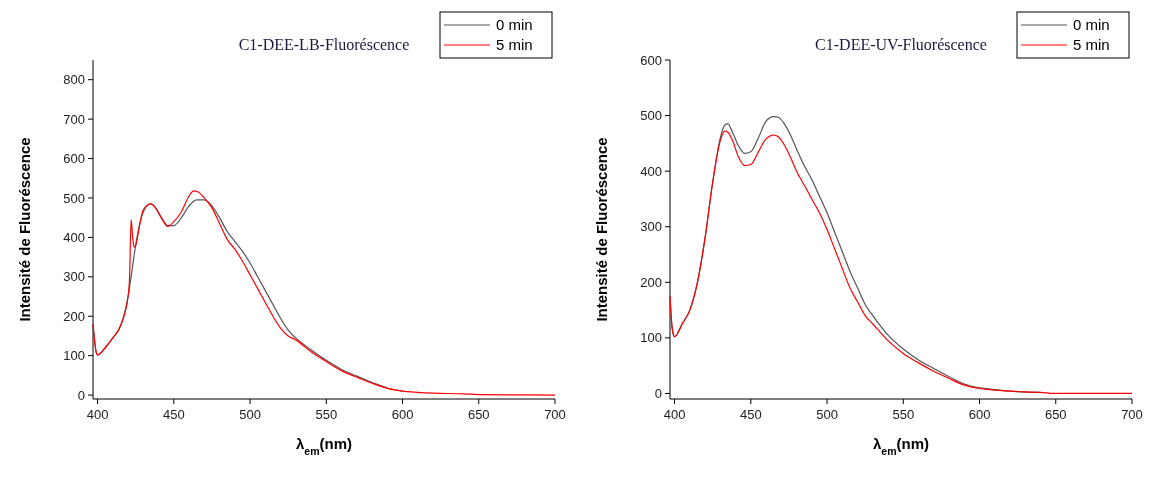 The image size is (1170, 477). What do you see at coordinates (74, 80) in the screenshot?
I see `y-tick-label: 800` at bounding box center [74, 80].